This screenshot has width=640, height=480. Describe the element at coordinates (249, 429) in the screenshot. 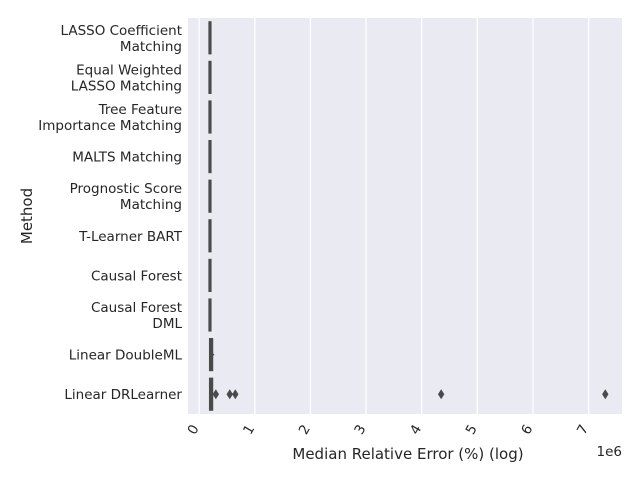

I see `x-tick-label: 1` at that location.